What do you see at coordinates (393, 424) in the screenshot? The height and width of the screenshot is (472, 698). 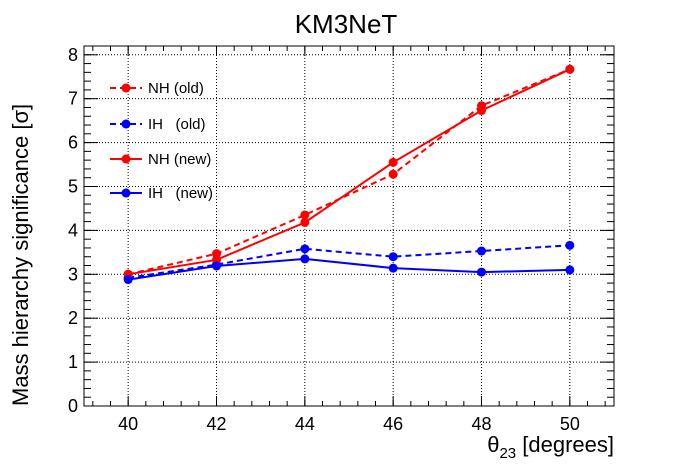 I see `x-tick-label: 46` at bounding box center [393, 424].